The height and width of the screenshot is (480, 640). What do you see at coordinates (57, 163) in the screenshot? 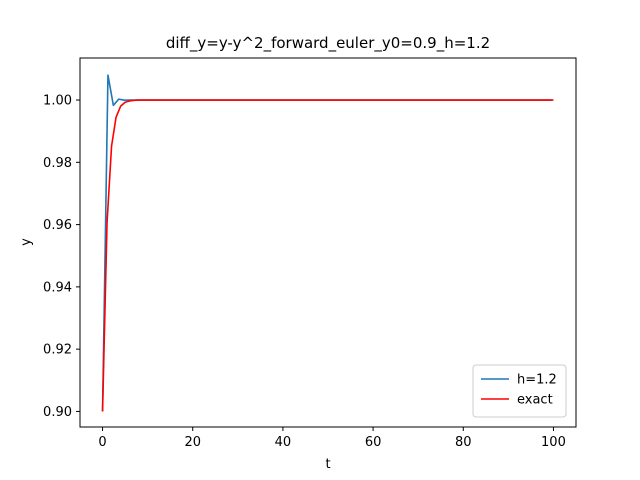
I see `y-tick-label: 0.98` at bounding box center [57, 163].